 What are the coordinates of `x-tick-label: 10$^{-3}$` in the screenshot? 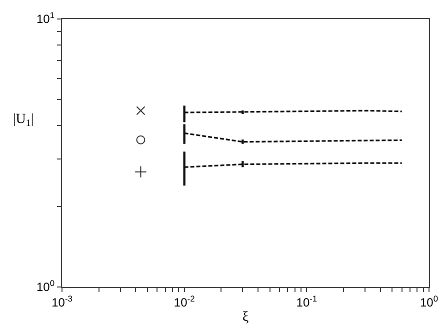 It's located at (62, 301).